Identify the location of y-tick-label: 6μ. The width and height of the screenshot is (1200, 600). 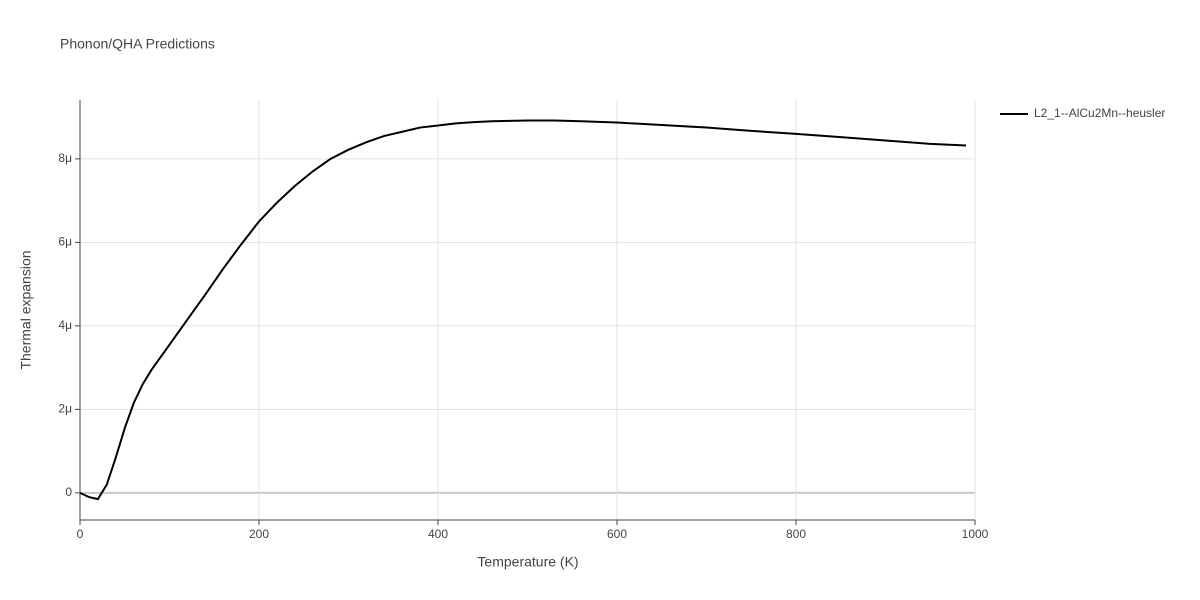
(65, 242).